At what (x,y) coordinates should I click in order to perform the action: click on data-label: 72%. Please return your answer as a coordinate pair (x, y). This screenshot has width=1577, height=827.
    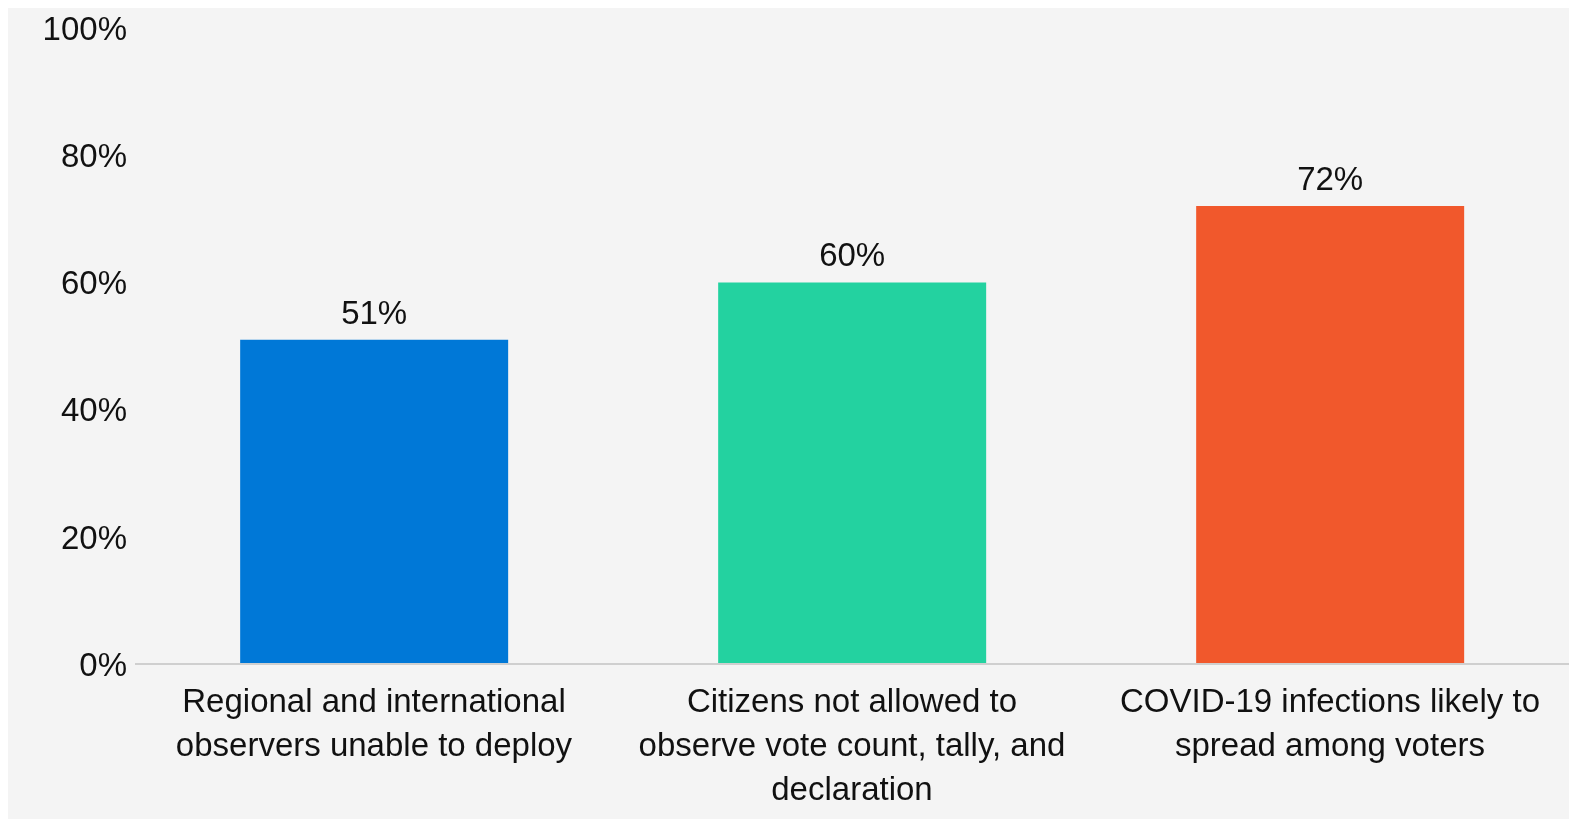
    Looking at the image, I should click on (1330, 179).